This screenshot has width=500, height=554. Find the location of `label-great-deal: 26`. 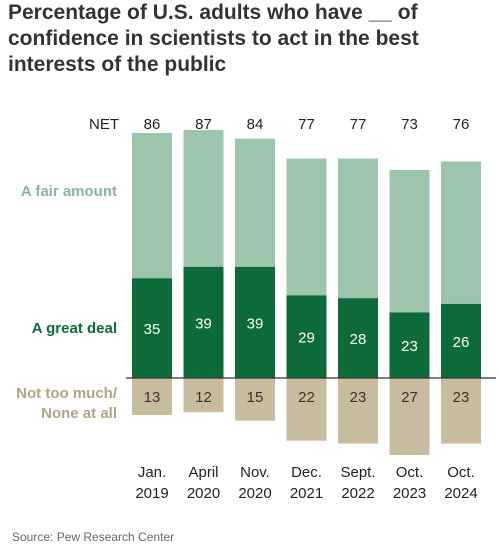

label-great-deal: 26 is located at coordinates (461, 342).